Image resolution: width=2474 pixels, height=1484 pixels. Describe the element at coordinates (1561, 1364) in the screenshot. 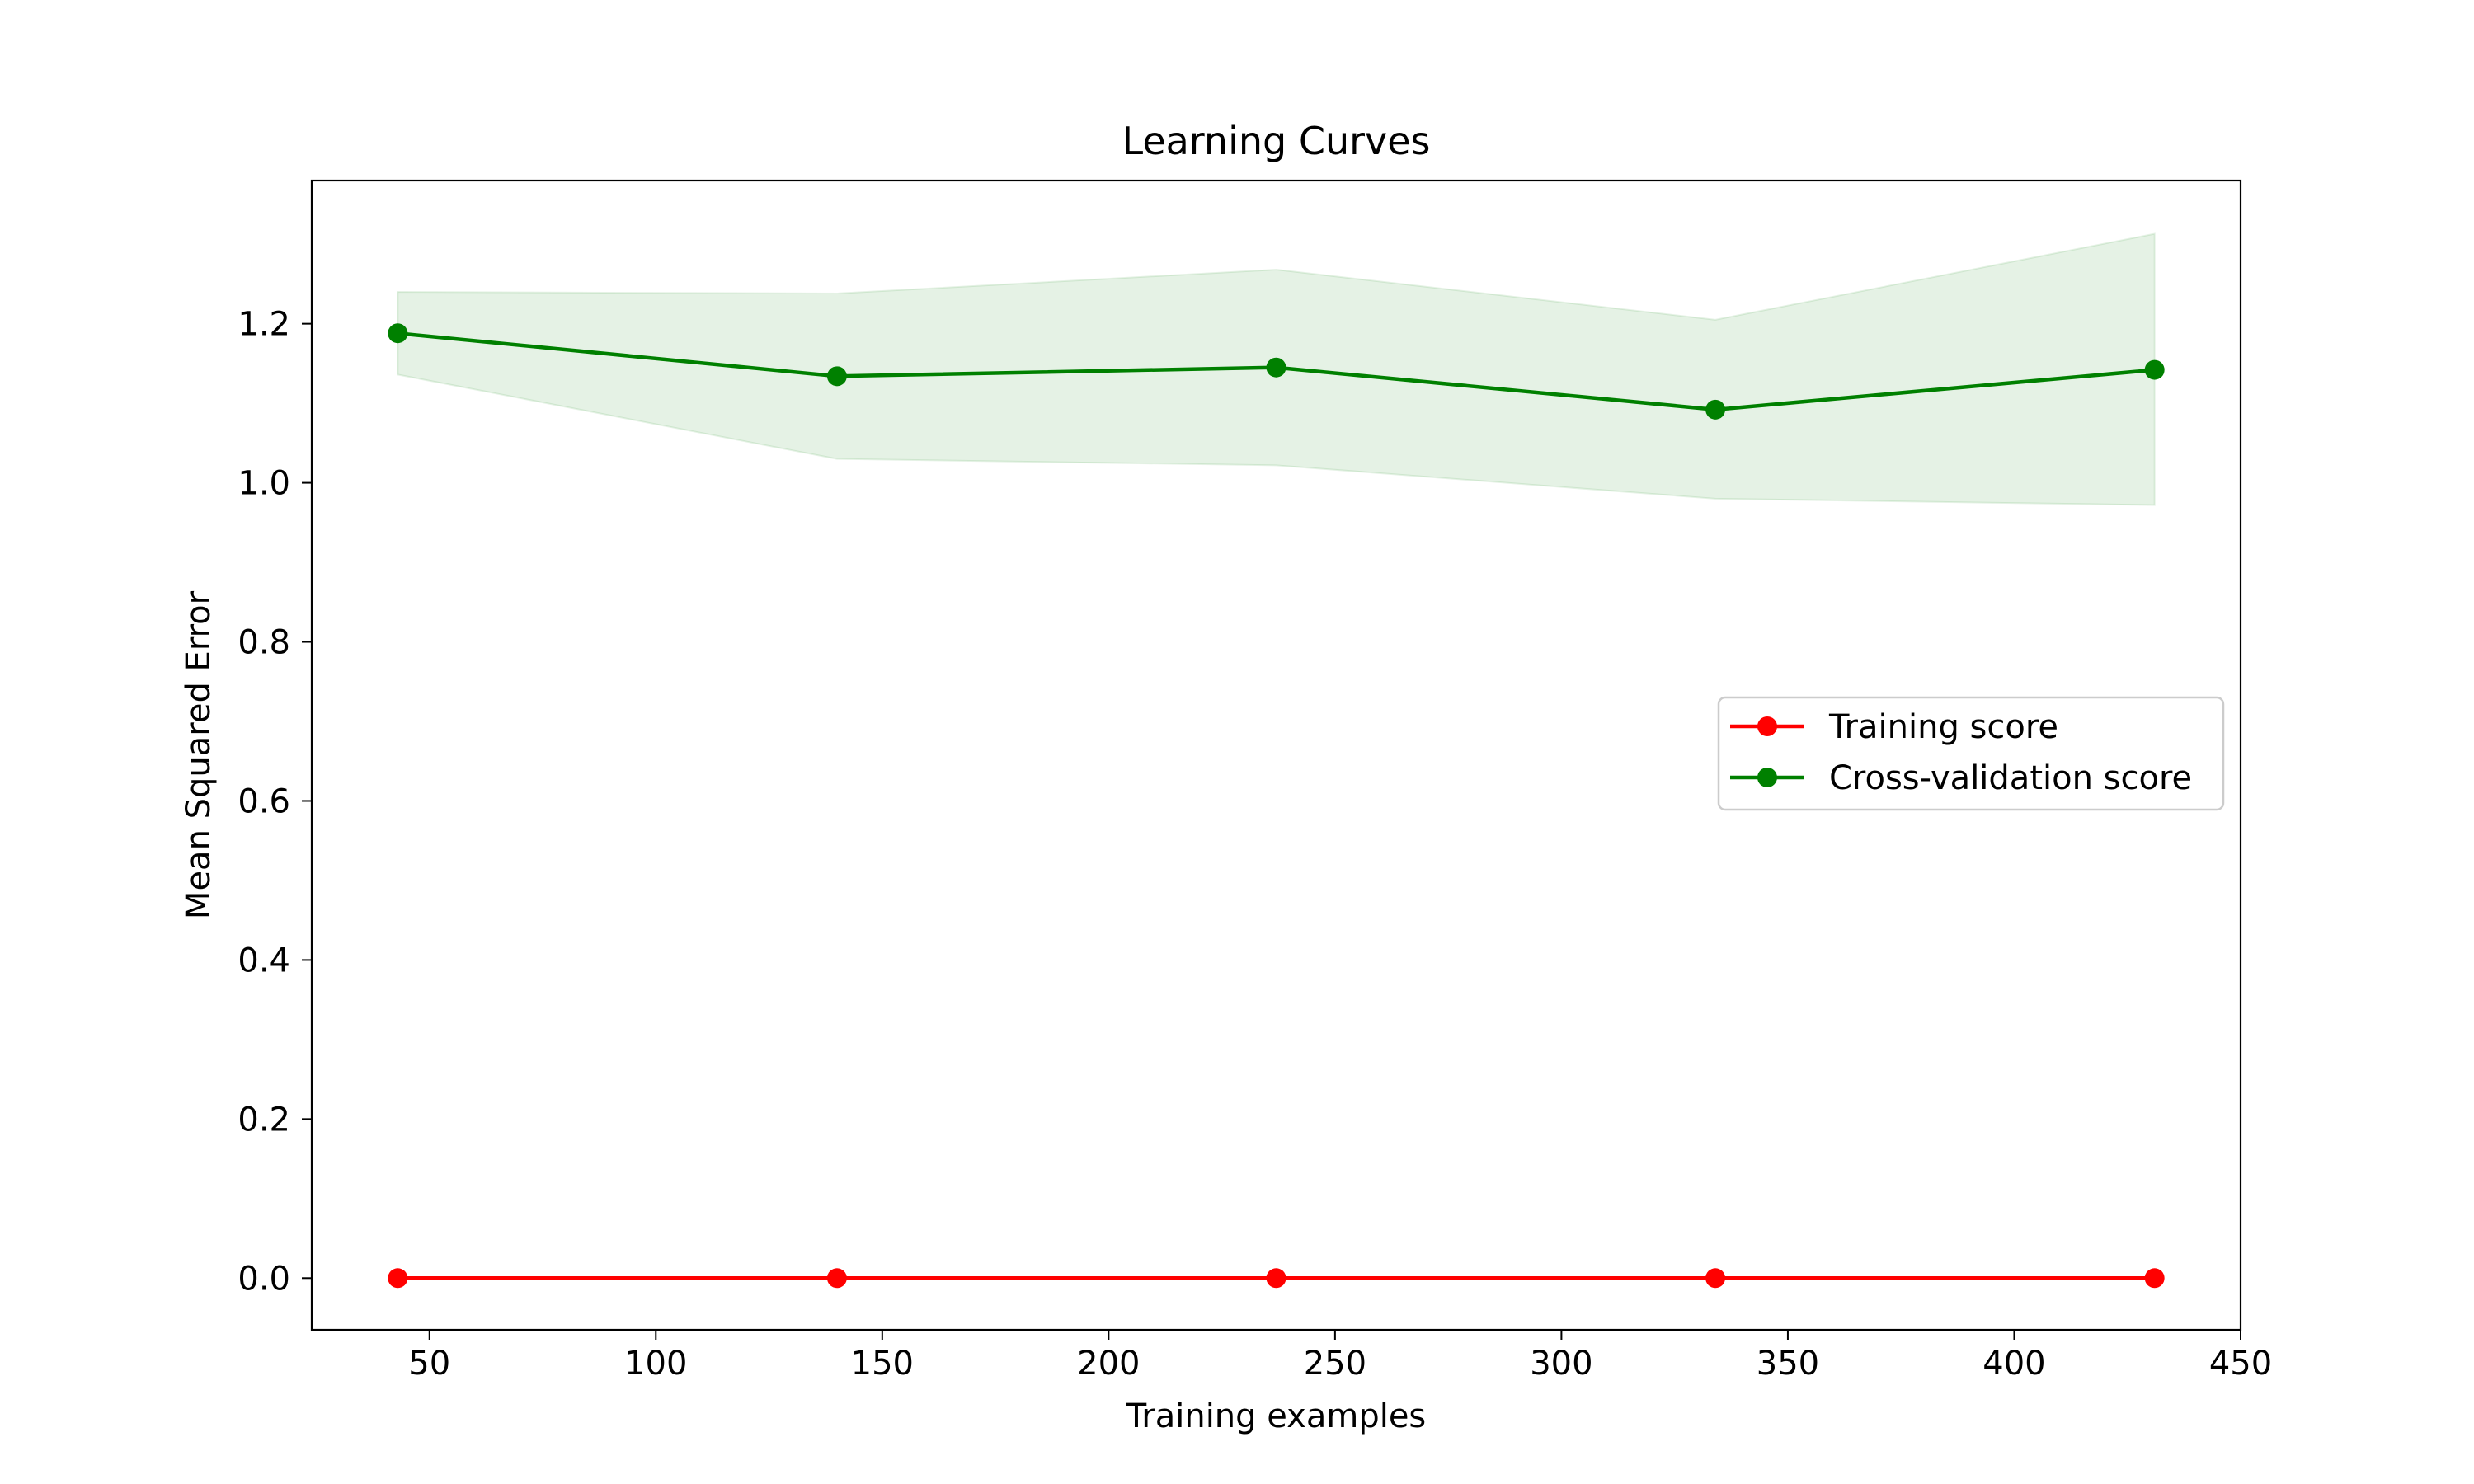

I see `x-tick-label: 300` at that location.